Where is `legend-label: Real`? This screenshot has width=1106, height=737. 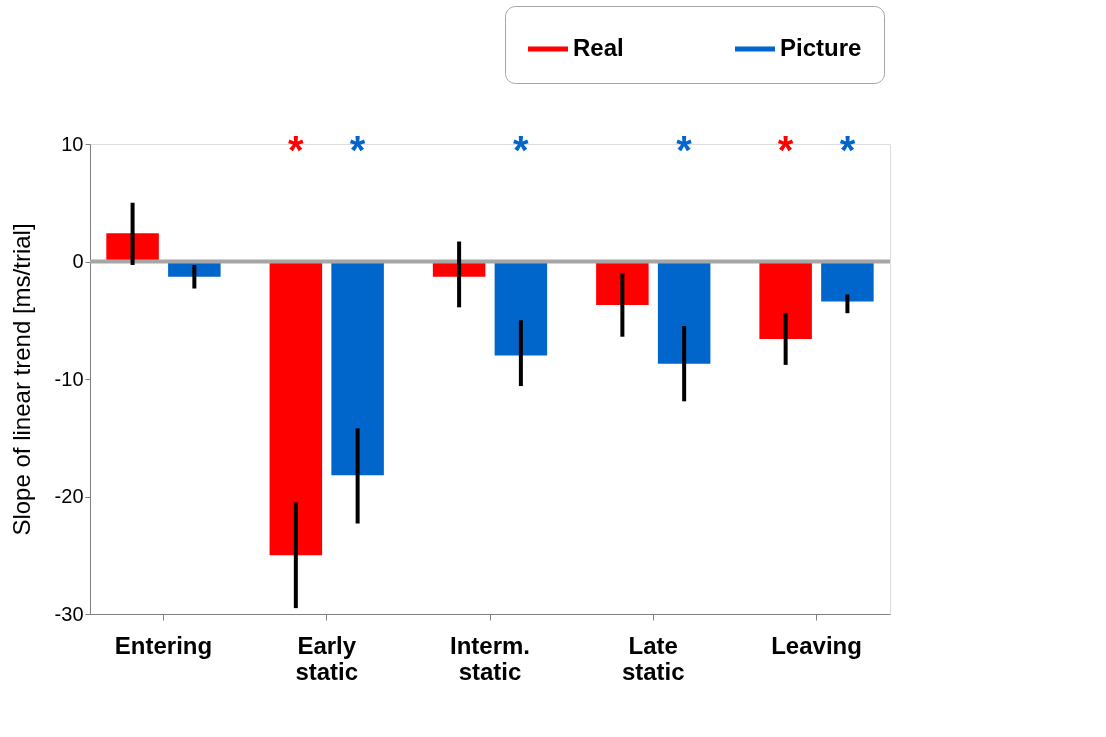
legend-label: Real is located at coordinates (598, 47).